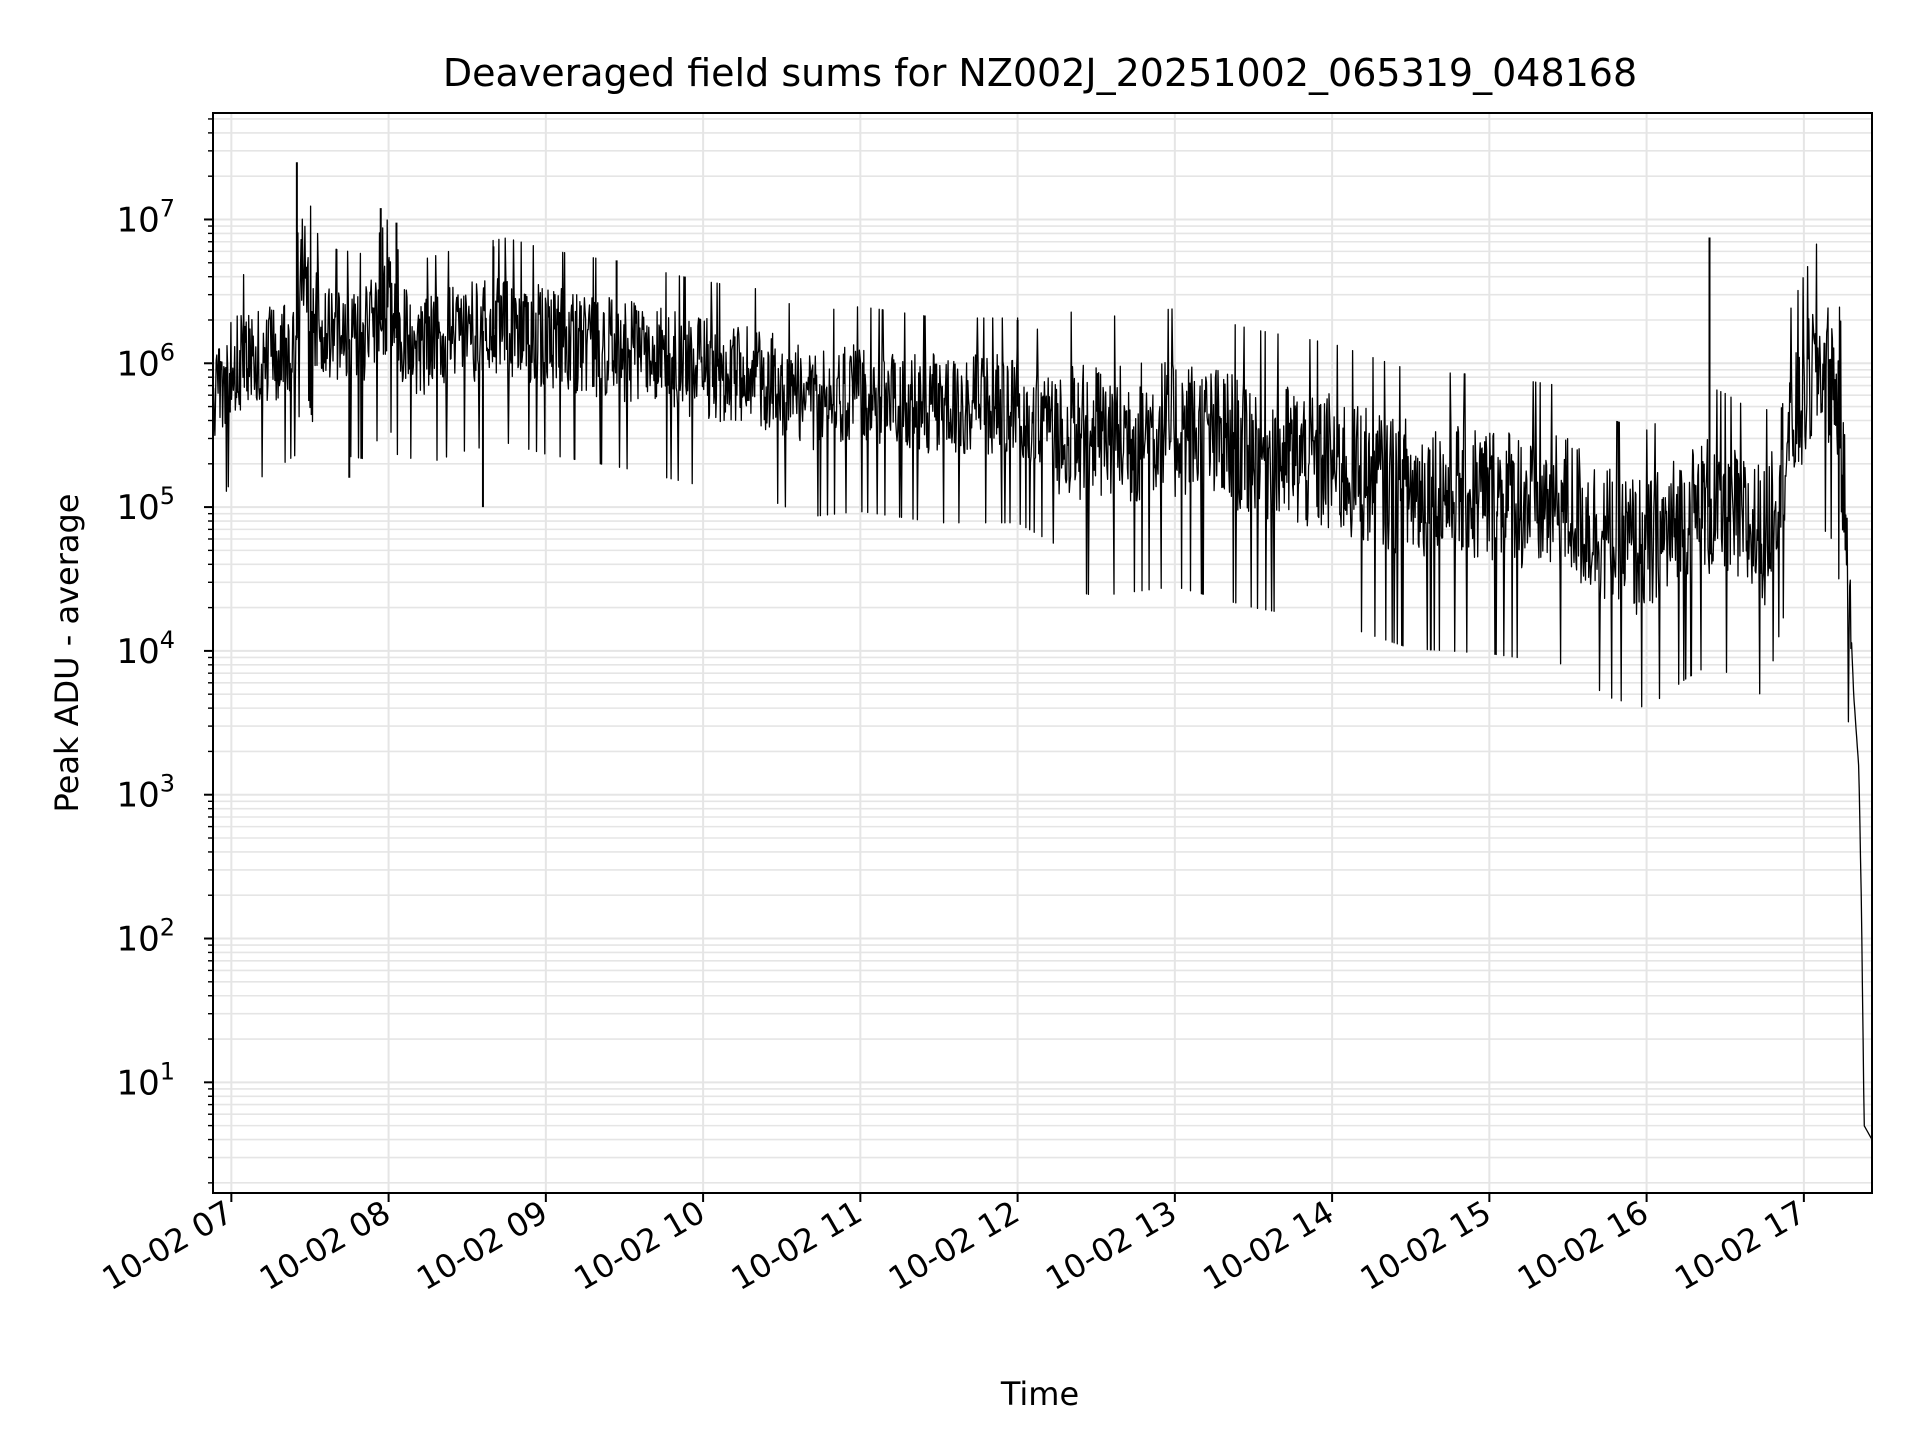 The image size is (1920, 1440). What do you see at coordinates (167, 640) in the screenshot?
I see `y-tick-label-exponent: 4` at bounding box center [167, 640].